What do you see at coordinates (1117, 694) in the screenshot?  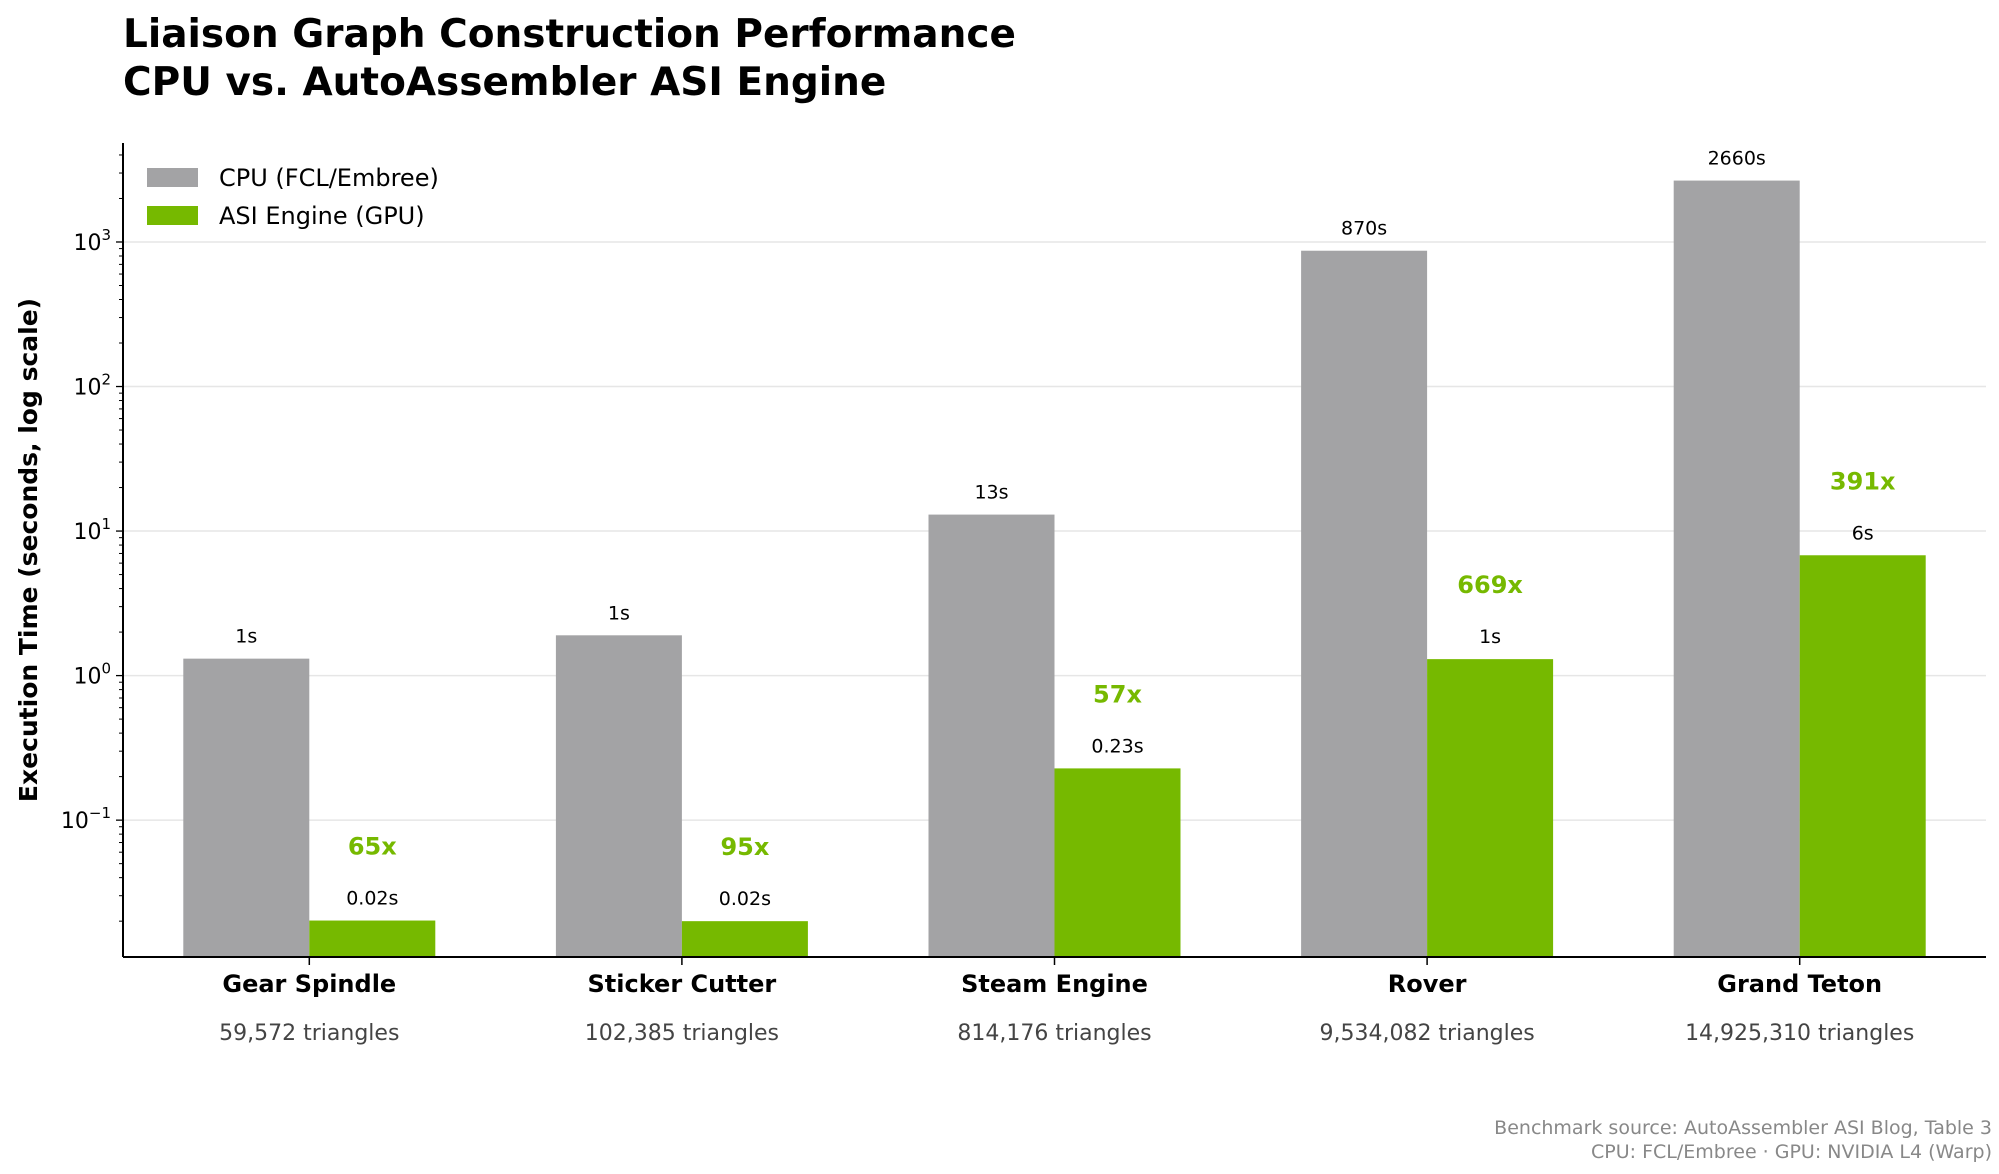 I see `speedup-label: 57x` at bounding box center [1117, 694].